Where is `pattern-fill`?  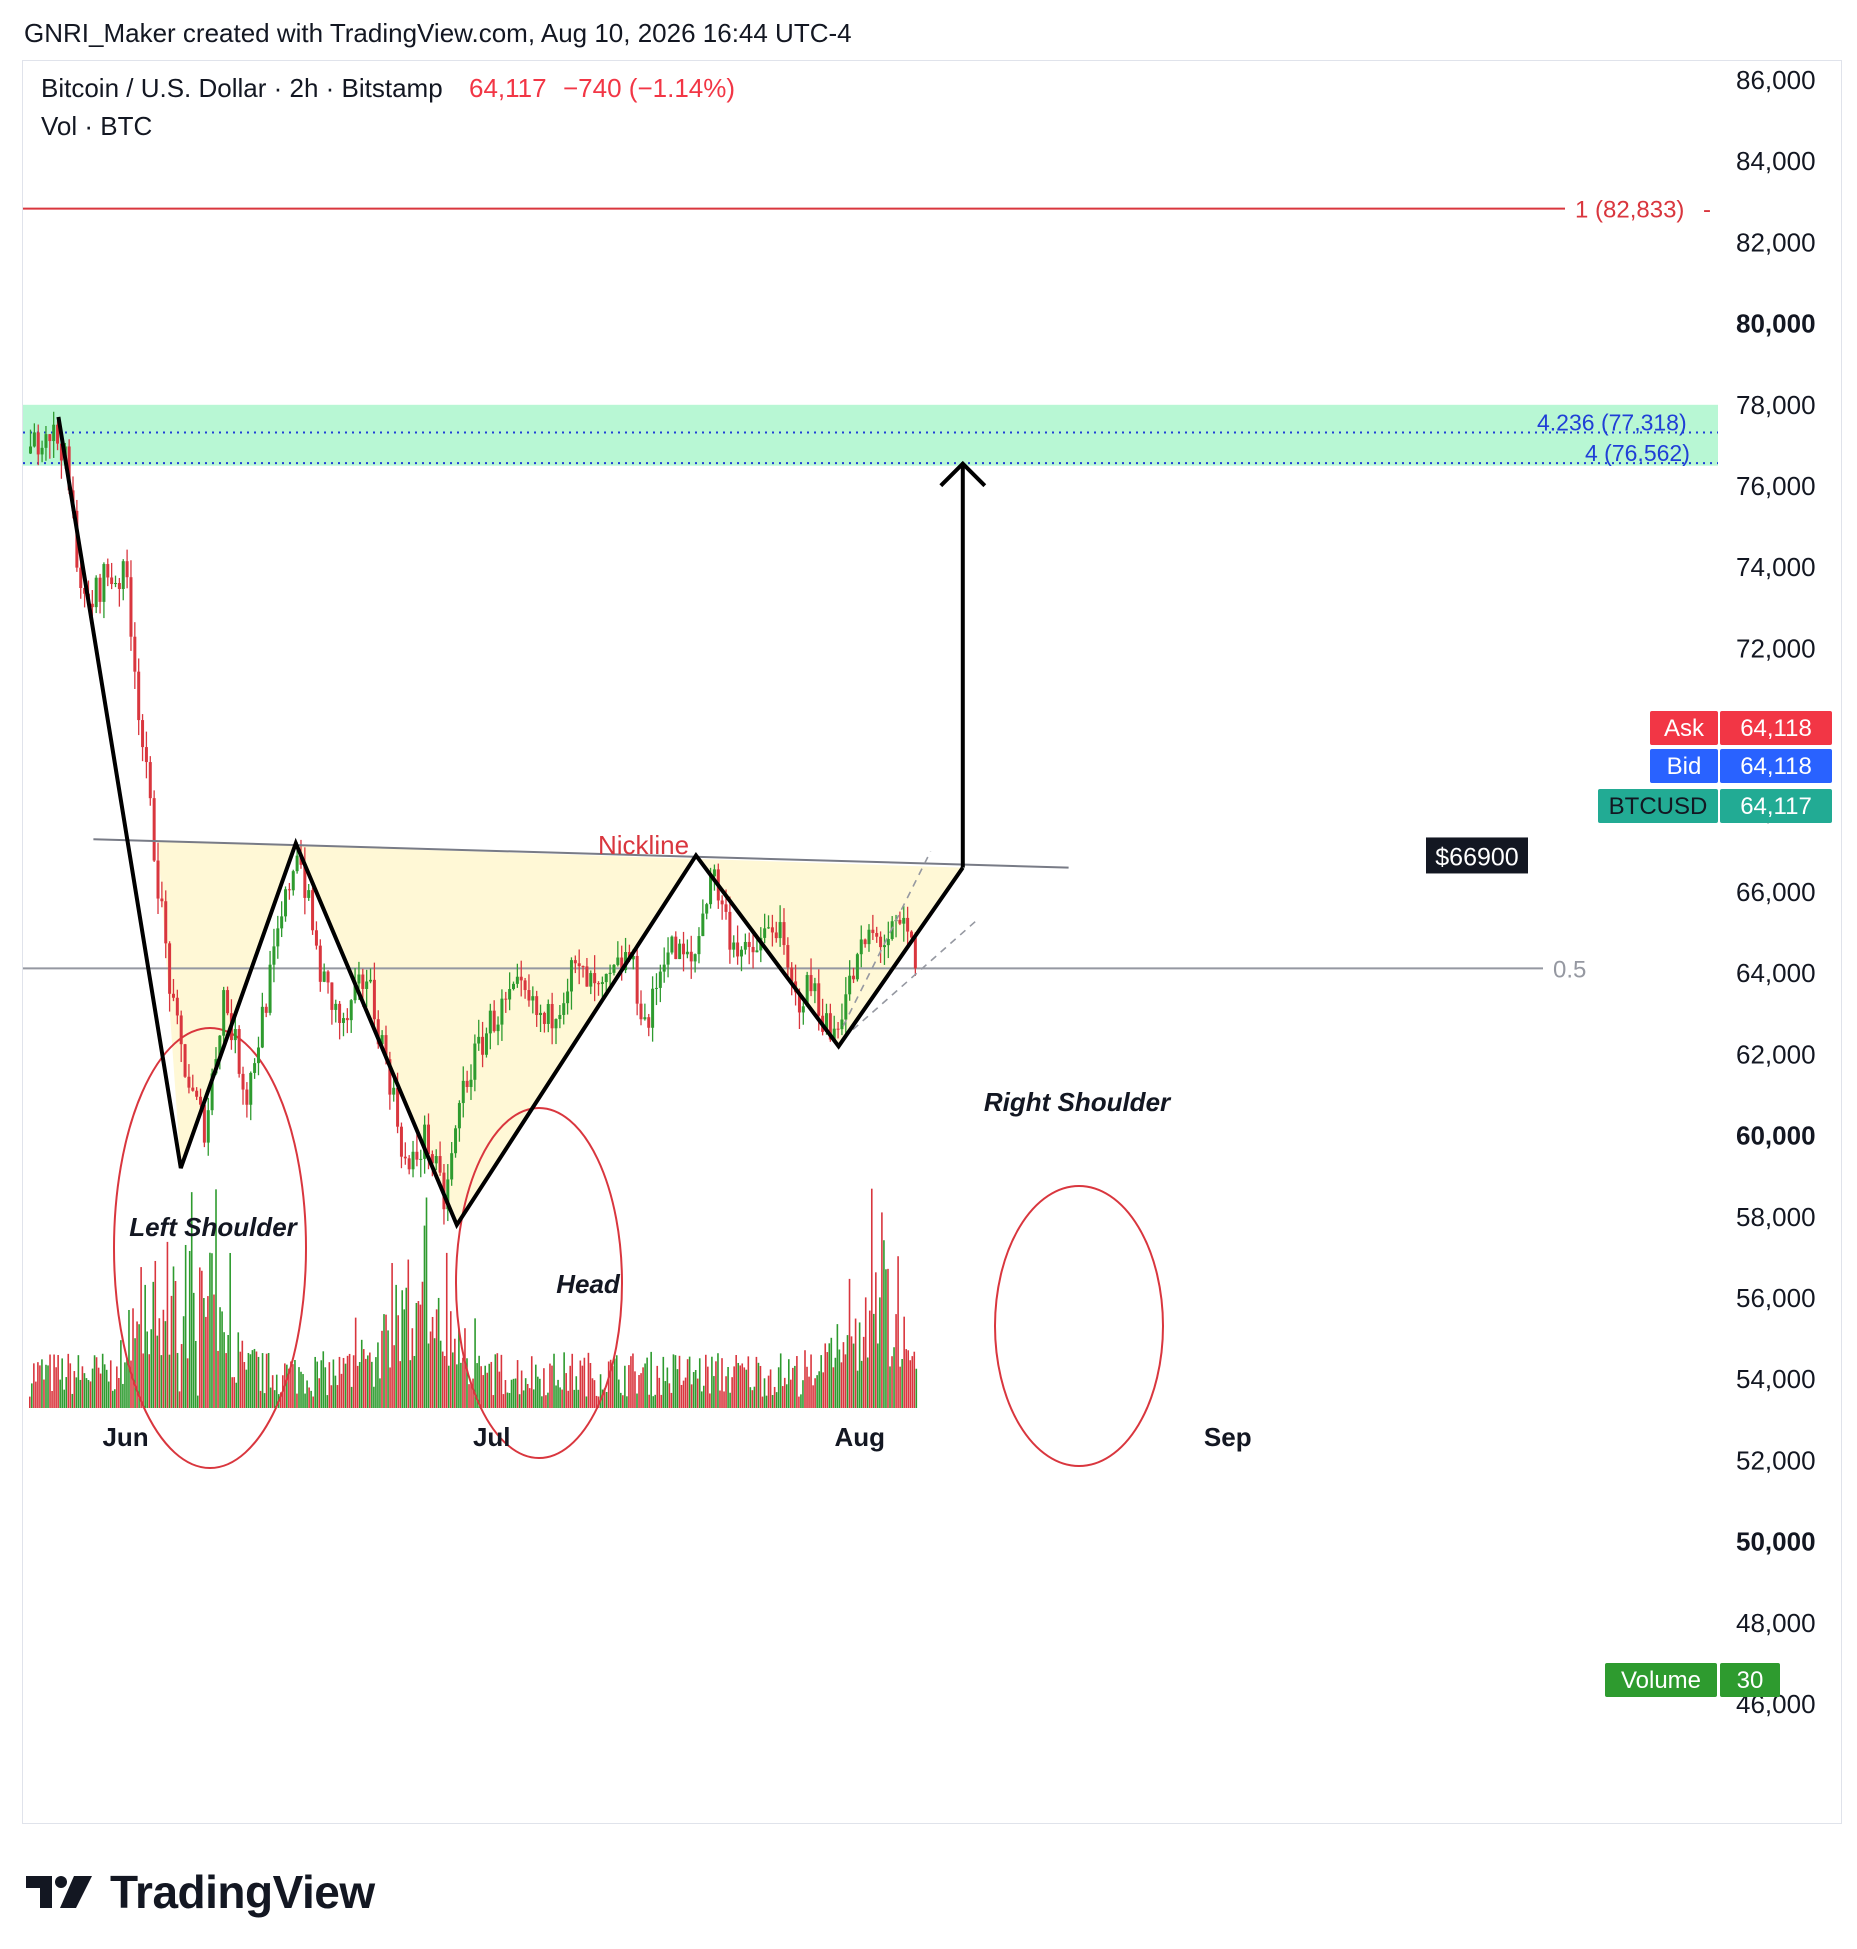 pattern-fill is located at coordinates (560, 1033).